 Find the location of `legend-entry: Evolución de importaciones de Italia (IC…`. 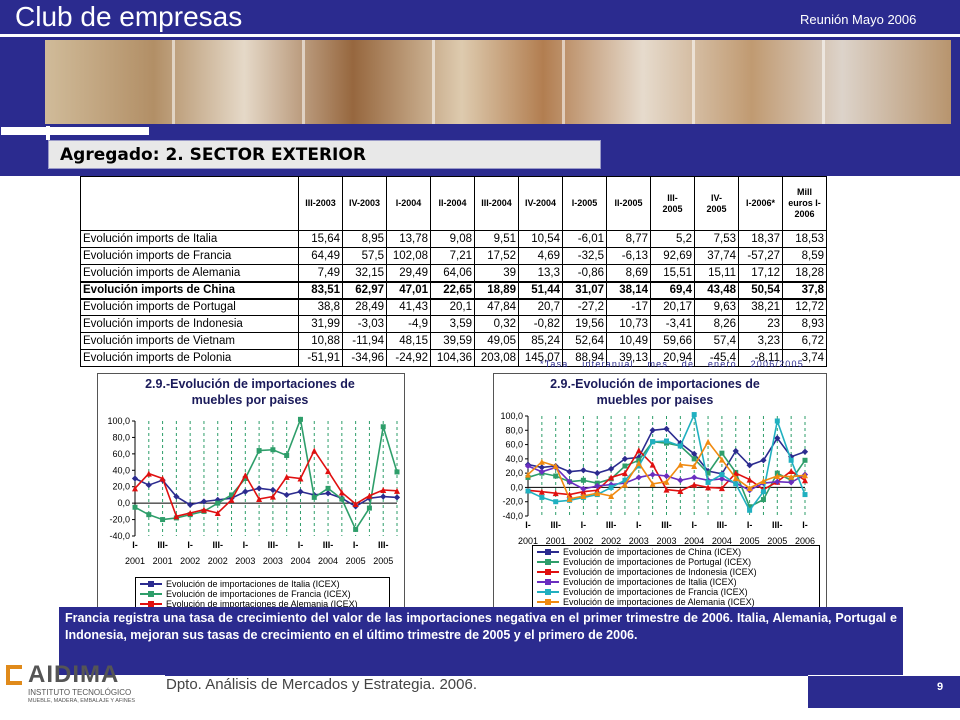

legend-entry: Evolución de importaciones de Italia (IC… is located at coordinates (262, 584).